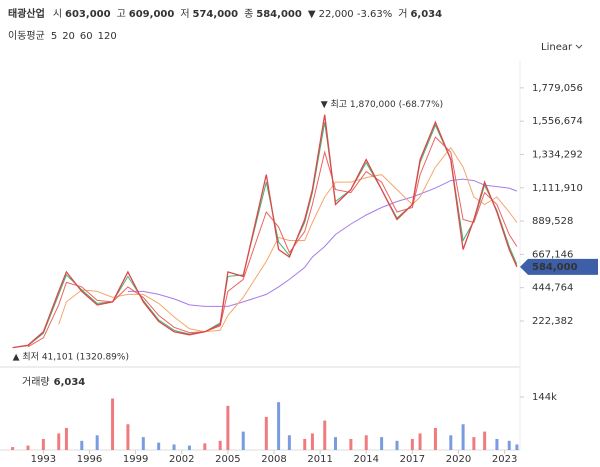 The image size is (600, 467). Describe the element at coordinates (458, 459) in the screenshot. I see `x-tick-label: 2020` at that location.